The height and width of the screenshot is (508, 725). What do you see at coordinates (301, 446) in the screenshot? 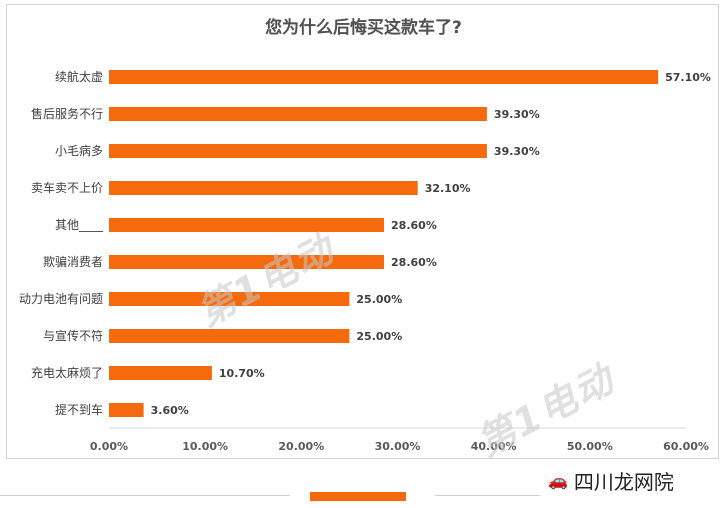
I see `x-tick-label: 20.00%` at bounding box center [301, 446].